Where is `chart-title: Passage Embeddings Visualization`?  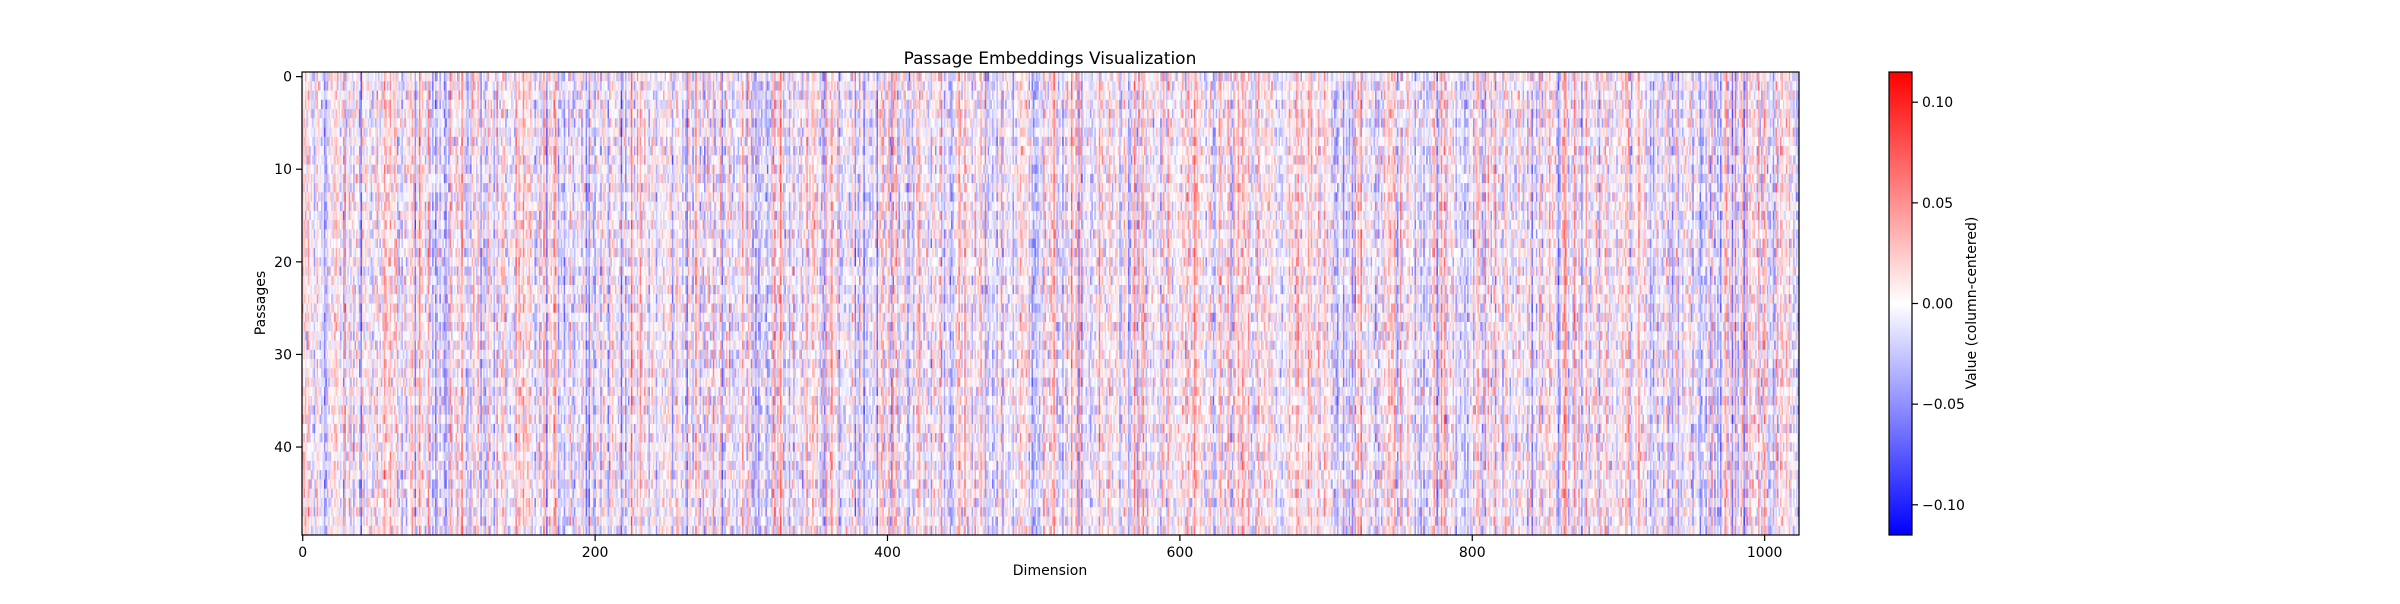 chart-title: Passage Embeddings Visualization is located at coordinates (1050, 59).